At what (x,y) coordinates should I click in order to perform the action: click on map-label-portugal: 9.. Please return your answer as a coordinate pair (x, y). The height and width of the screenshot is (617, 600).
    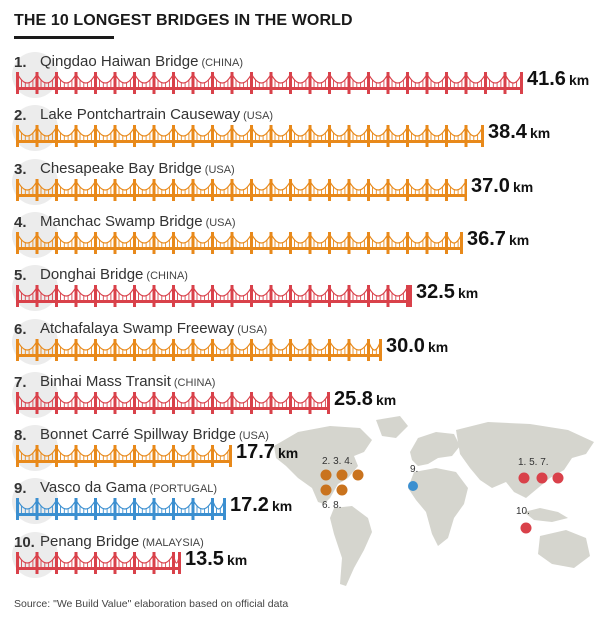
    Looking at the image, I should click on (414, 469).